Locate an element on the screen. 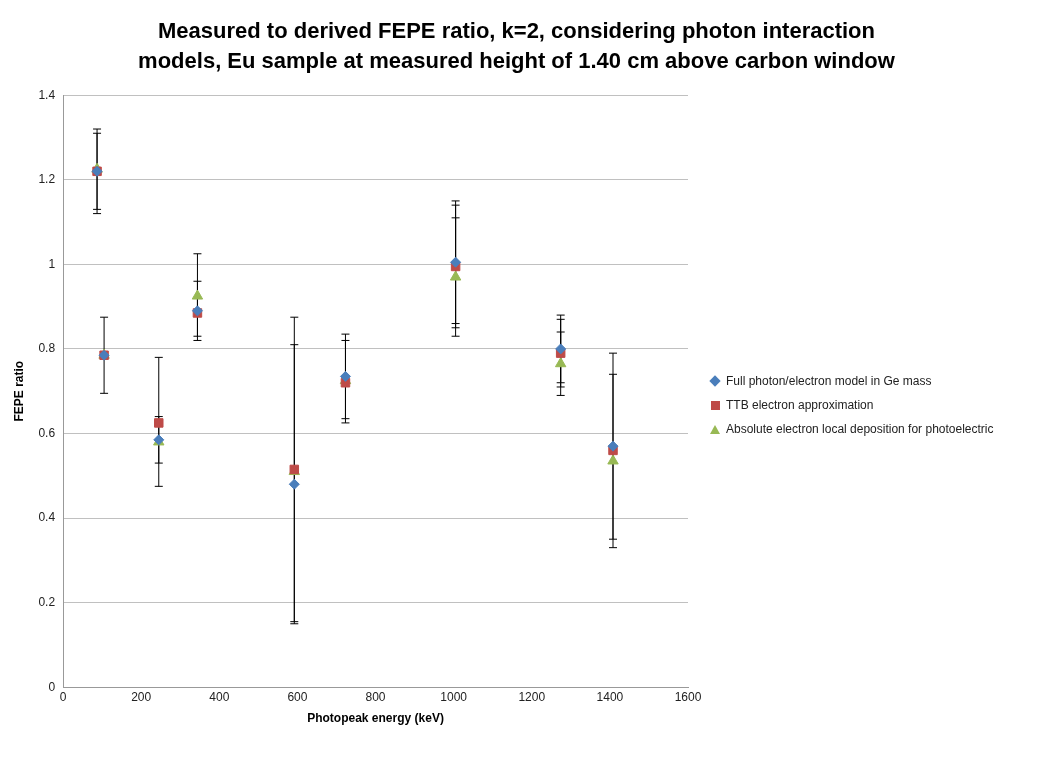 Image resolution: width=1063 pixels, height=778 pixels. x-tick-label: 600 is located at coordinates (297, 696).